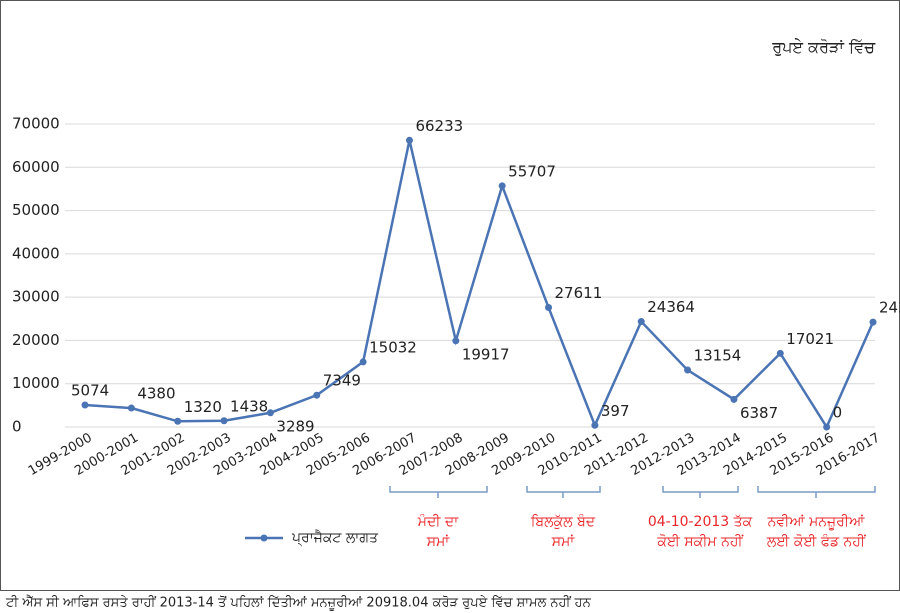 This screenshot has height=613, width=900. Describe the element at coordinates (838, 413) in the screenshot. I see `data-label: 0` at that location.